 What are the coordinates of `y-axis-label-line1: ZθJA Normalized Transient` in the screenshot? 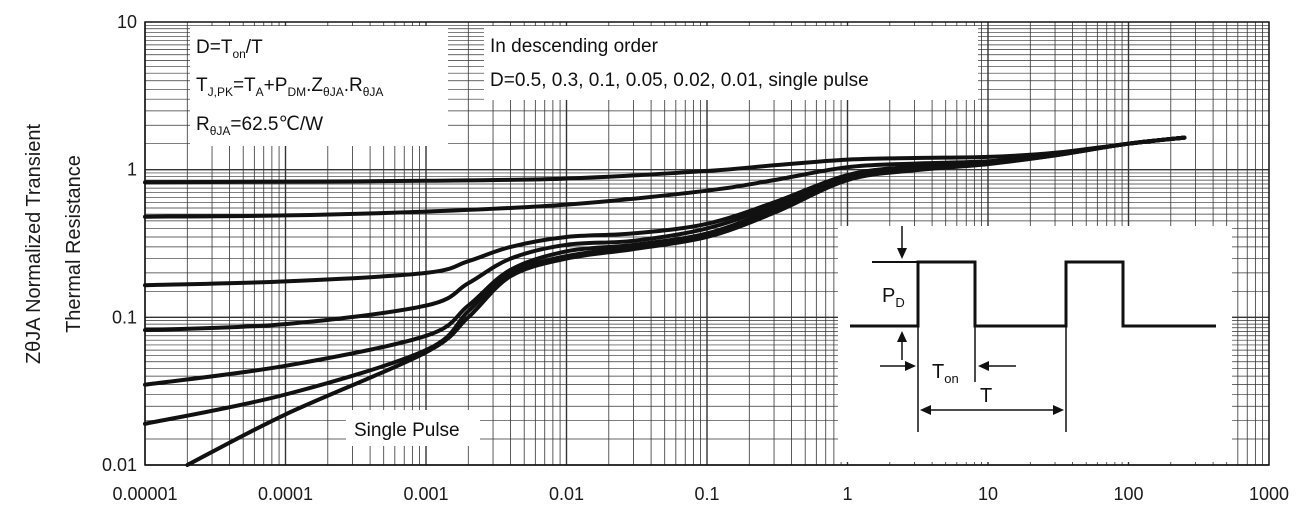 It's located at (34, 244).